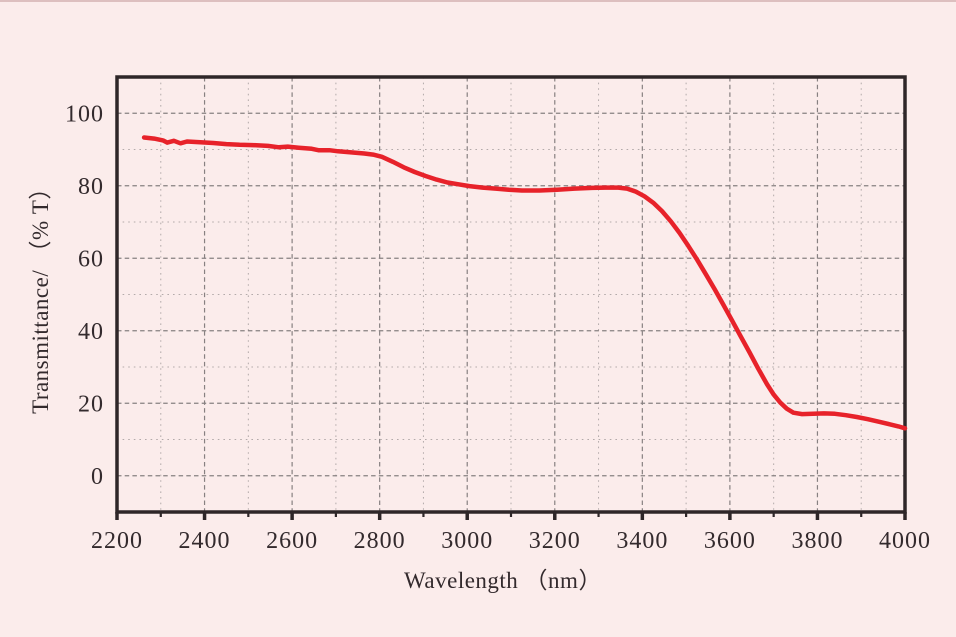  What do you see at coordinates (503, 580) in the screenshot?
I see `x-axis-title: Wavelength （nm）` at bounding box center [503, 580].